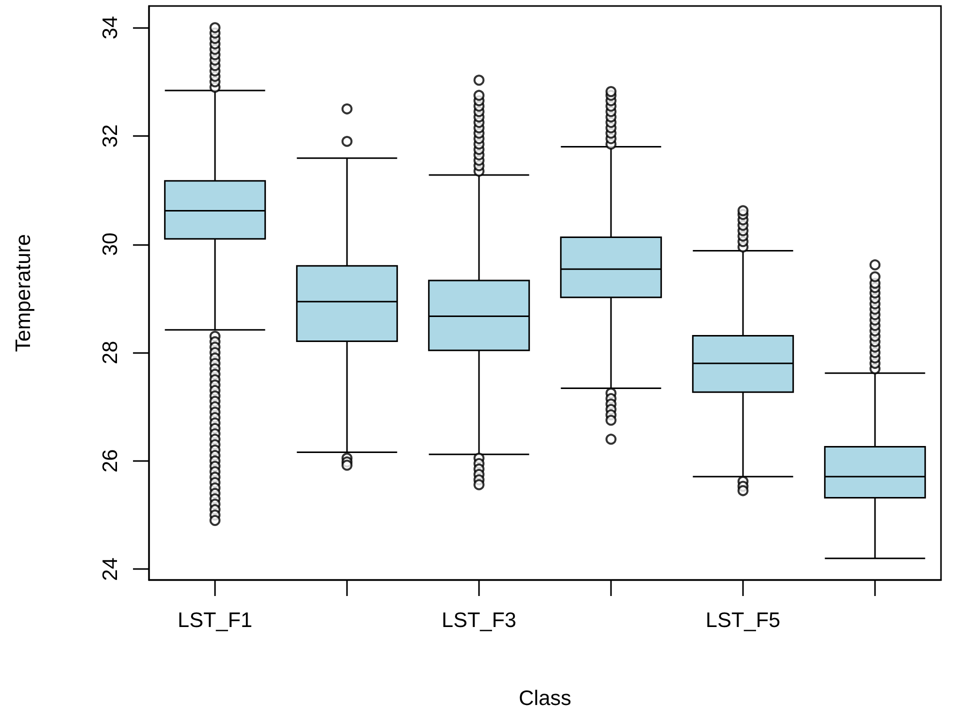 The image size is (953, 725). I want to click on x-axis-title: Class, so click(545, 698).